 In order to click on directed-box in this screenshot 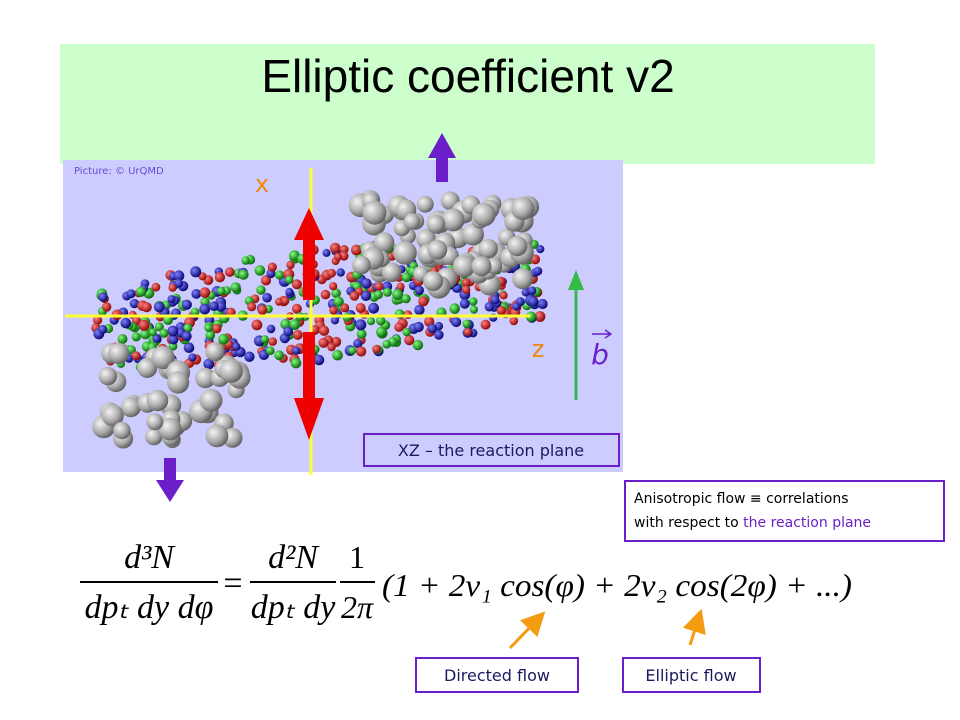, I will do `click(497, 675)`.